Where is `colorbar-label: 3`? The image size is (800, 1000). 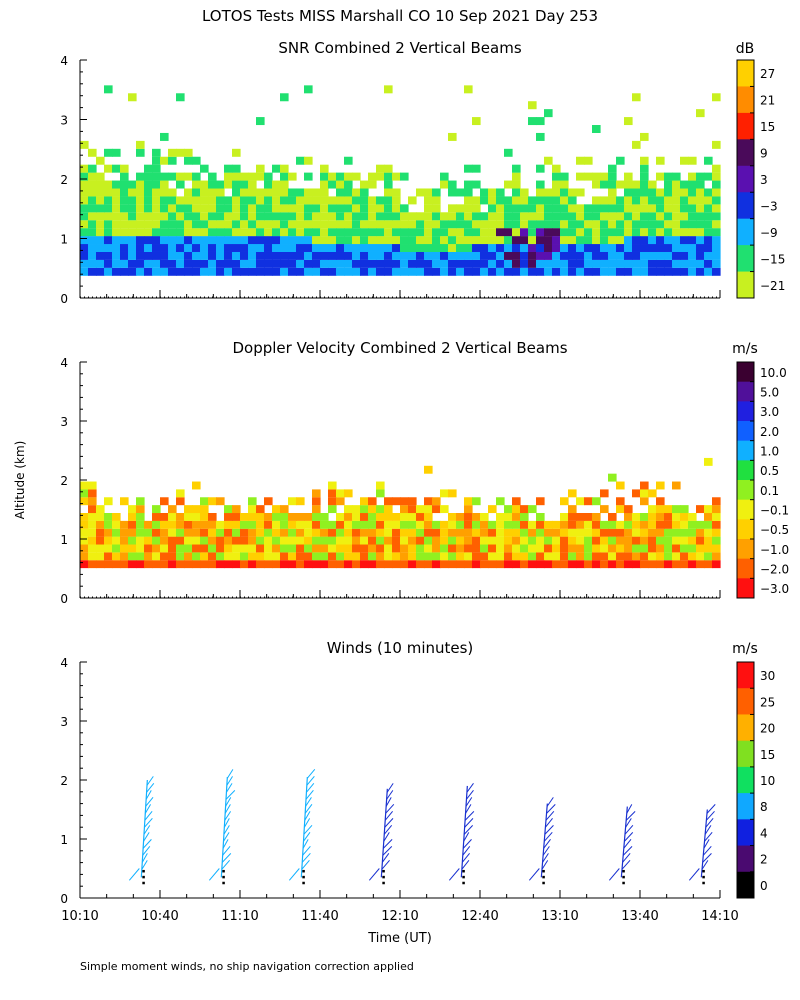 colorbar-label: 3 is located at coordinates (764, 180).